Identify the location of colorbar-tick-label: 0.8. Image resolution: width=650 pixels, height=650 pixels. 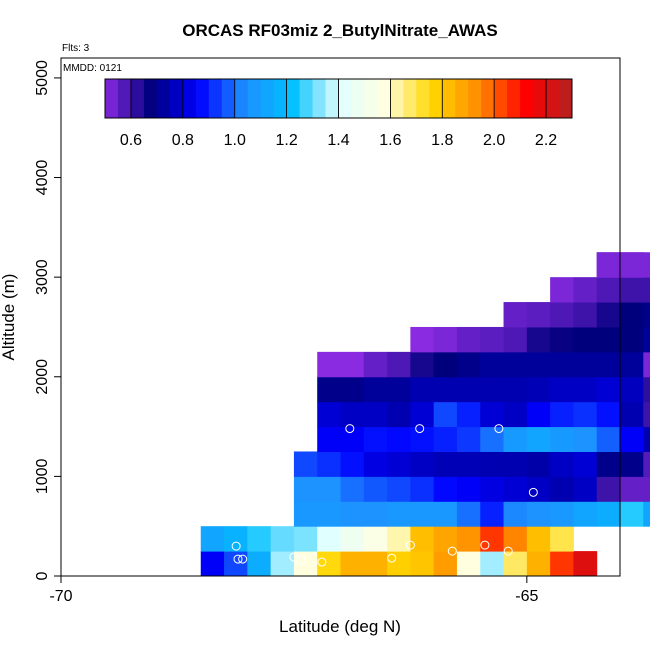
(183, 140).